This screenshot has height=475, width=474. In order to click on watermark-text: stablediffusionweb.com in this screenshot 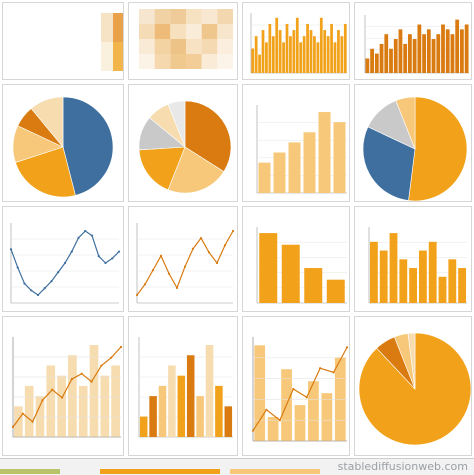, I will do `click(402, 466)`.